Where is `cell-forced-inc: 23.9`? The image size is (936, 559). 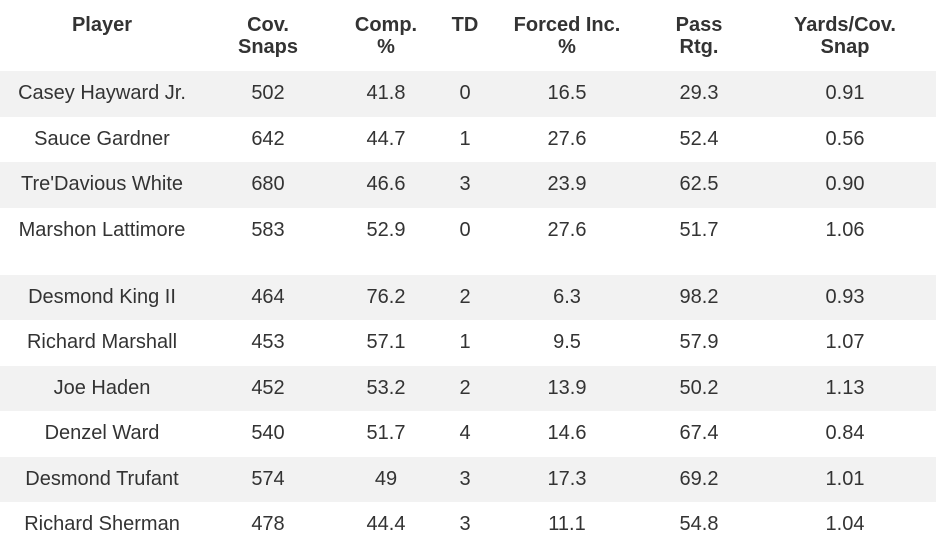 cell-forced-inc: 23.9 is located at coordinates (567, 184).